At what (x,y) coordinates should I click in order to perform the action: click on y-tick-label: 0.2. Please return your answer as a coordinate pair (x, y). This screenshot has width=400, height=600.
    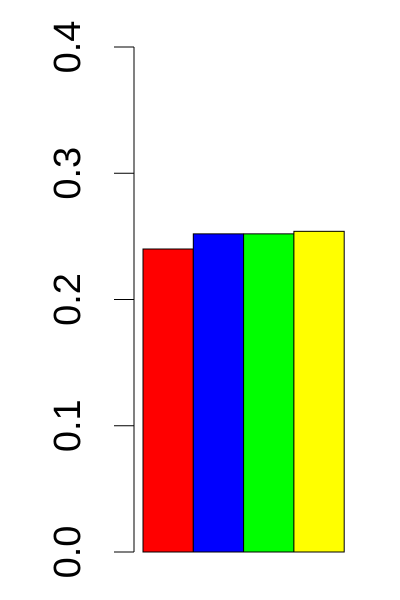
    Looking at the image, I should click on (68, 299).